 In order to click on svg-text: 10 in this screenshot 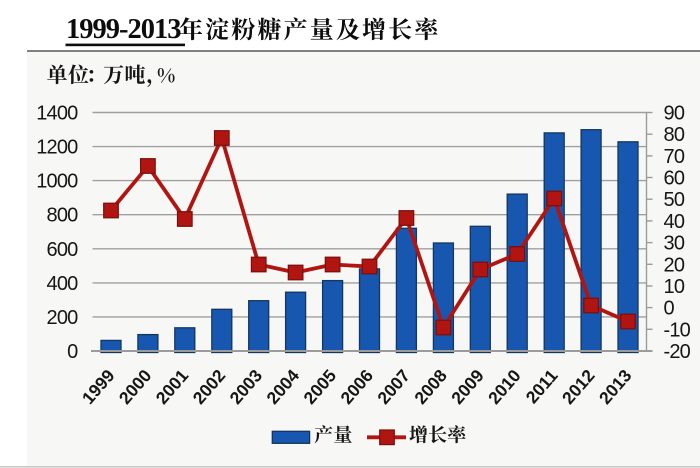, I will do `click(674, 287)`.